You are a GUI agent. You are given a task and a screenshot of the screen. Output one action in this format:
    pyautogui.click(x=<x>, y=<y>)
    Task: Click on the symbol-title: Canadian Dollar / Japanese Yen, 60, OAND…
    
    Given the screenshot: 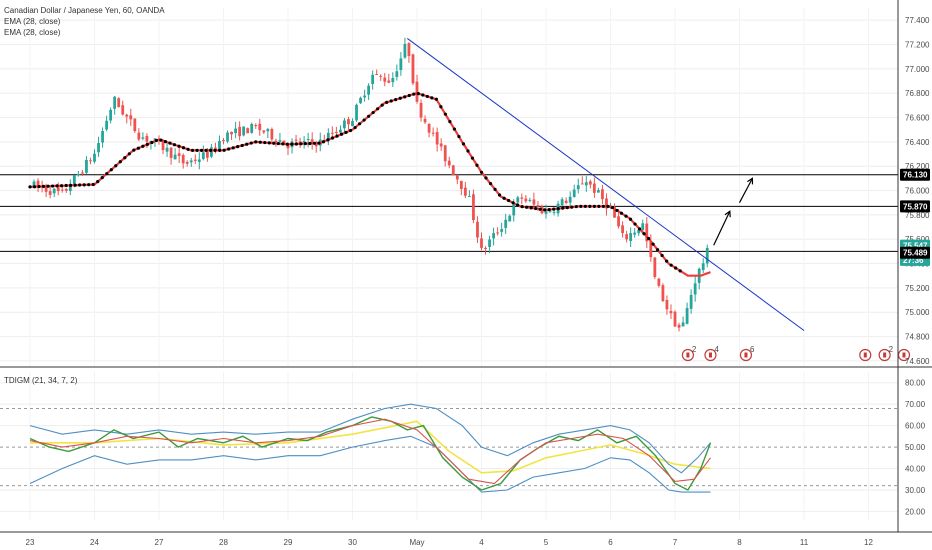 What is the action you would take?
    pyautogui.click(x=84, y=10)
    